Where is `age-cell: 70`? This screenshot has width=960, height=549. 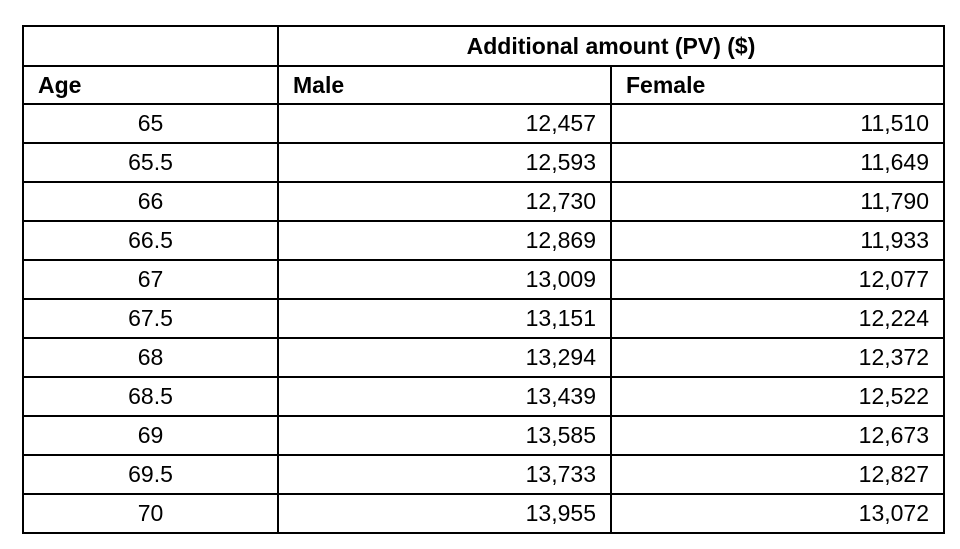
age-cell: 70 is located at coordinates (150, 513).